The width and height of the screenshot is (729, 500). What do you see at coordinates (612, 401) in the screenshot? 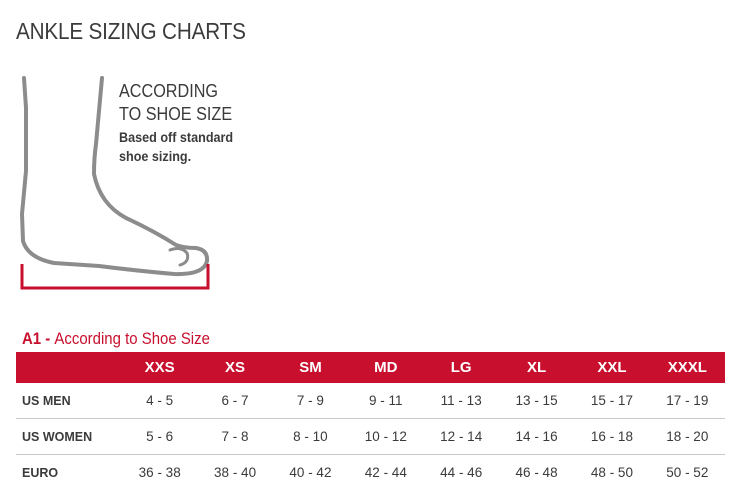
I see `table-cell: 15 - 17` at bounding box center [612, 401].